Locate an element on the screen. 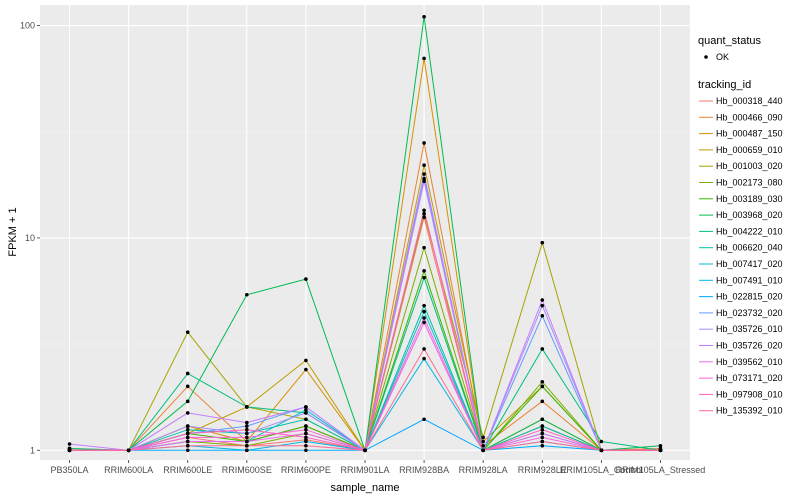 The image size is (800, 500). point-Hb_023732_020-RRIM928LE is located at coordinates (542, 315).